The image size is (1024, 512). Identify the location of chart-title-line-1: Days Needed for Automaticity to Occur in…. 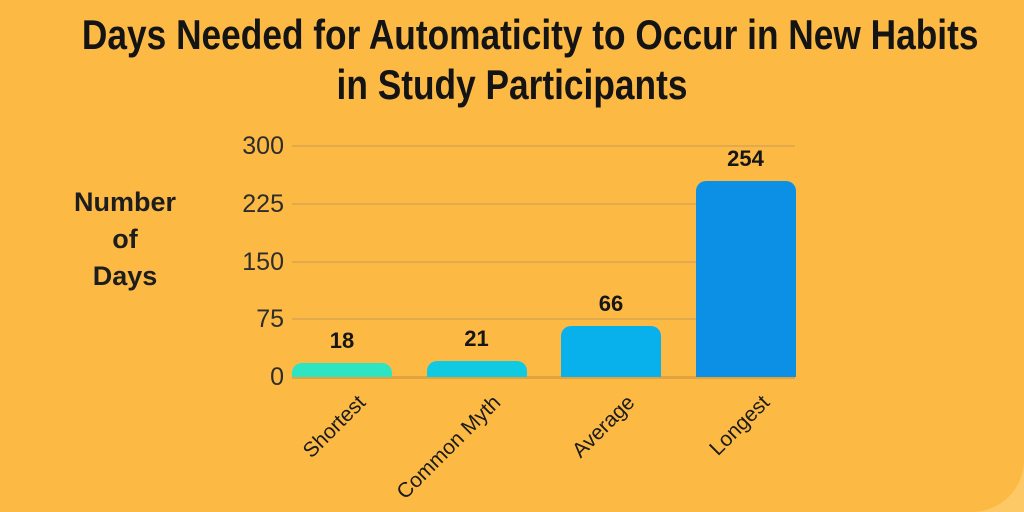
(530, 34).